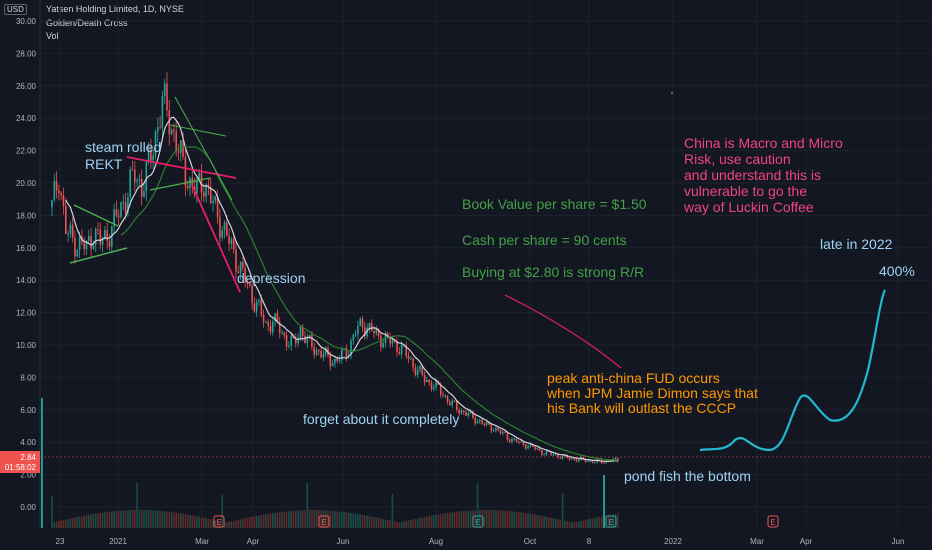 The image size is (932, 550). I want to click on indicator-volume: Vol, so click(52, 36).